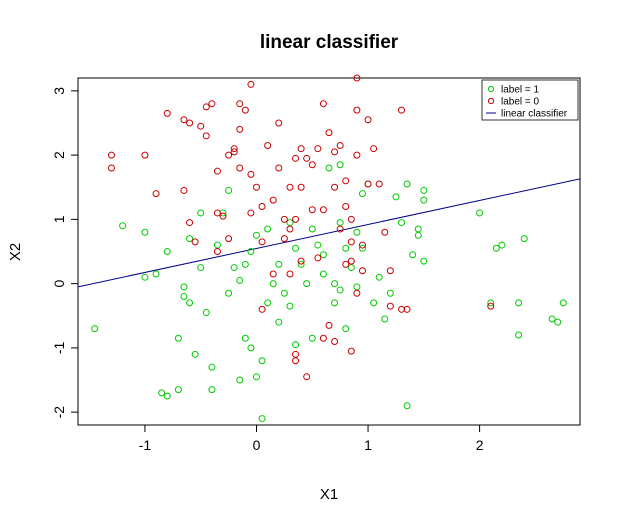 This screenshot has width=621, height=524. What do you see at coordinates (480, 445) in the screenshot?
I see `x-tick-label: 2` at bounding box center [480, 445].